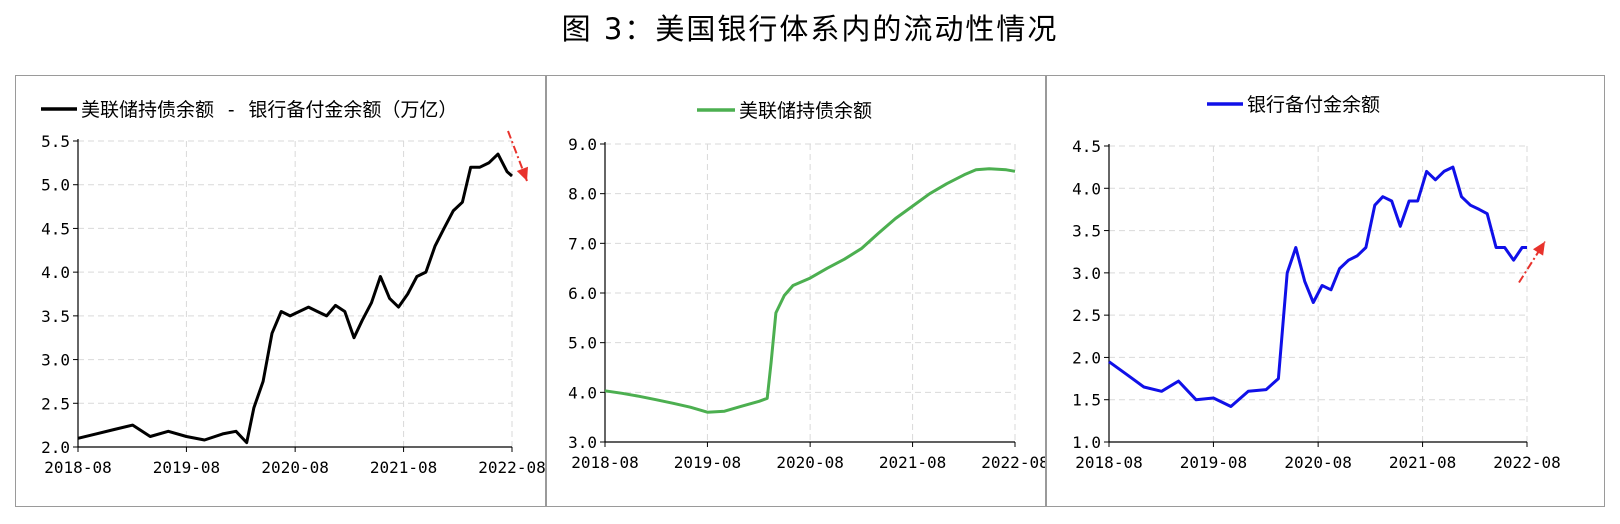  Describe the element at coordinates (1313, 105) in the screenshot. I see `legend-label: 银行备付金余额` at that location.